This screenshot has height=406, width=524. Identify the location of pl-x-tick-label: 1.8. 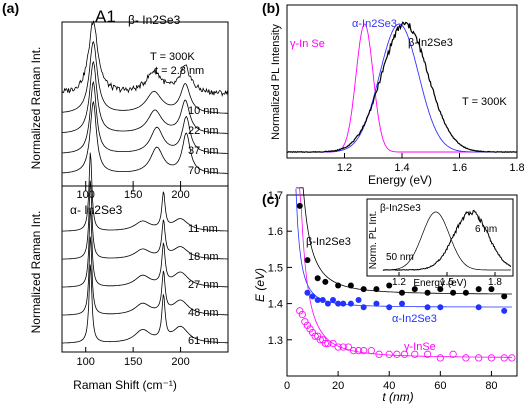
(516, 168).